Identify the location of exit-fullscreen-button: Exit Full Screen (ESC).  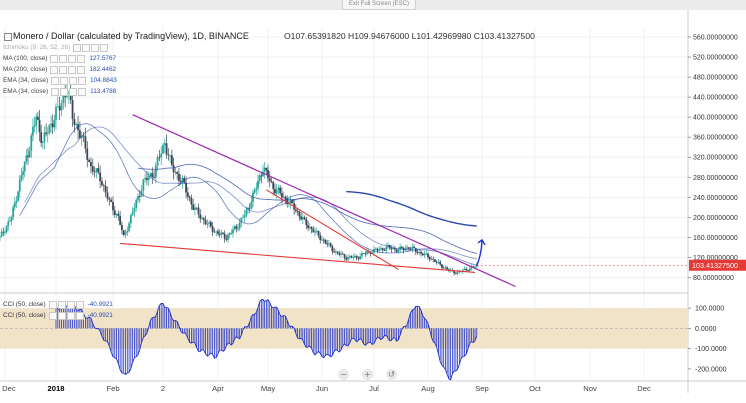
(379, 5).